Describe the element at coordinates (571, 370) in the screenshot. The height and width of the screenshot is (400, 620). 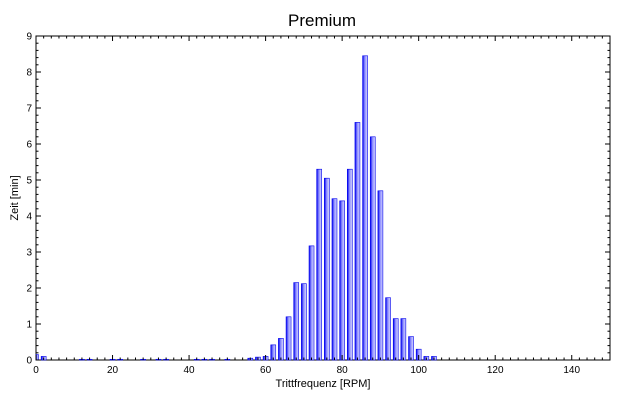
I see `x-tick-label: 140` at that location.